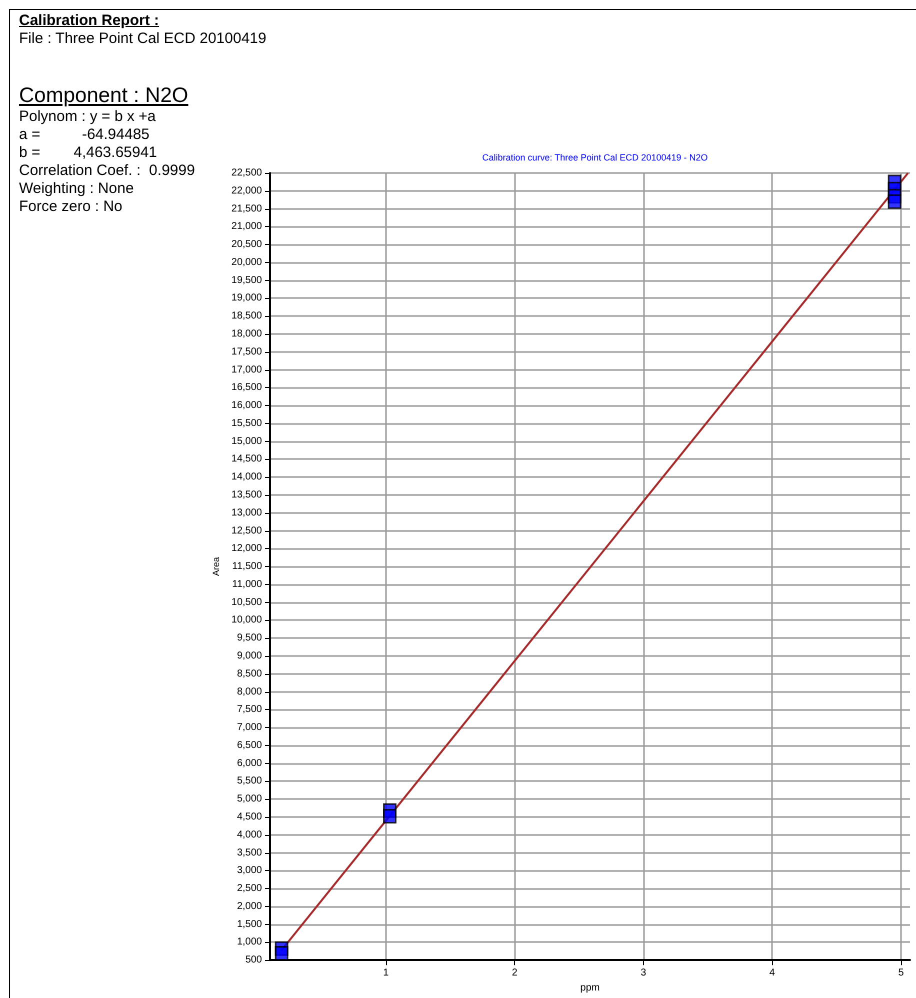  Describe the element at coordinates (246, 262) in the screenshot. I see `y-tick-label: 20,000` at that location.